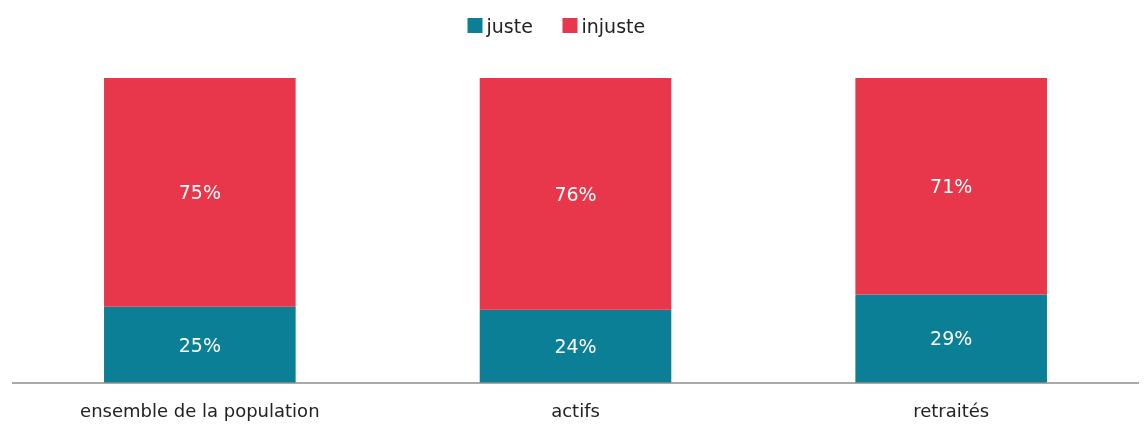 Image resolution: width=1147 pixels, height=430 pixels. What do you see at coordinates (613, 25) in the screenshot?
I see `legend-label: injuste` at bounding box center [613, 25].